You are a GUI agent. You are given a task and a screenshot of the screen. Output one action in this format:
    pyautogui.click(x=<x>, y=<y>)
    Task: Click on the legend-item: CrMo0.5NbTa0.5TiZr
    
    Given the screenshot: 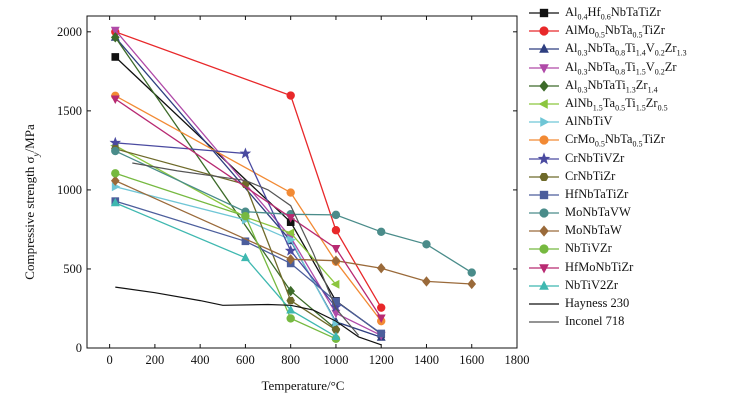 What is the action you would take?
    pyautogui.click(x=635, y=140)
    